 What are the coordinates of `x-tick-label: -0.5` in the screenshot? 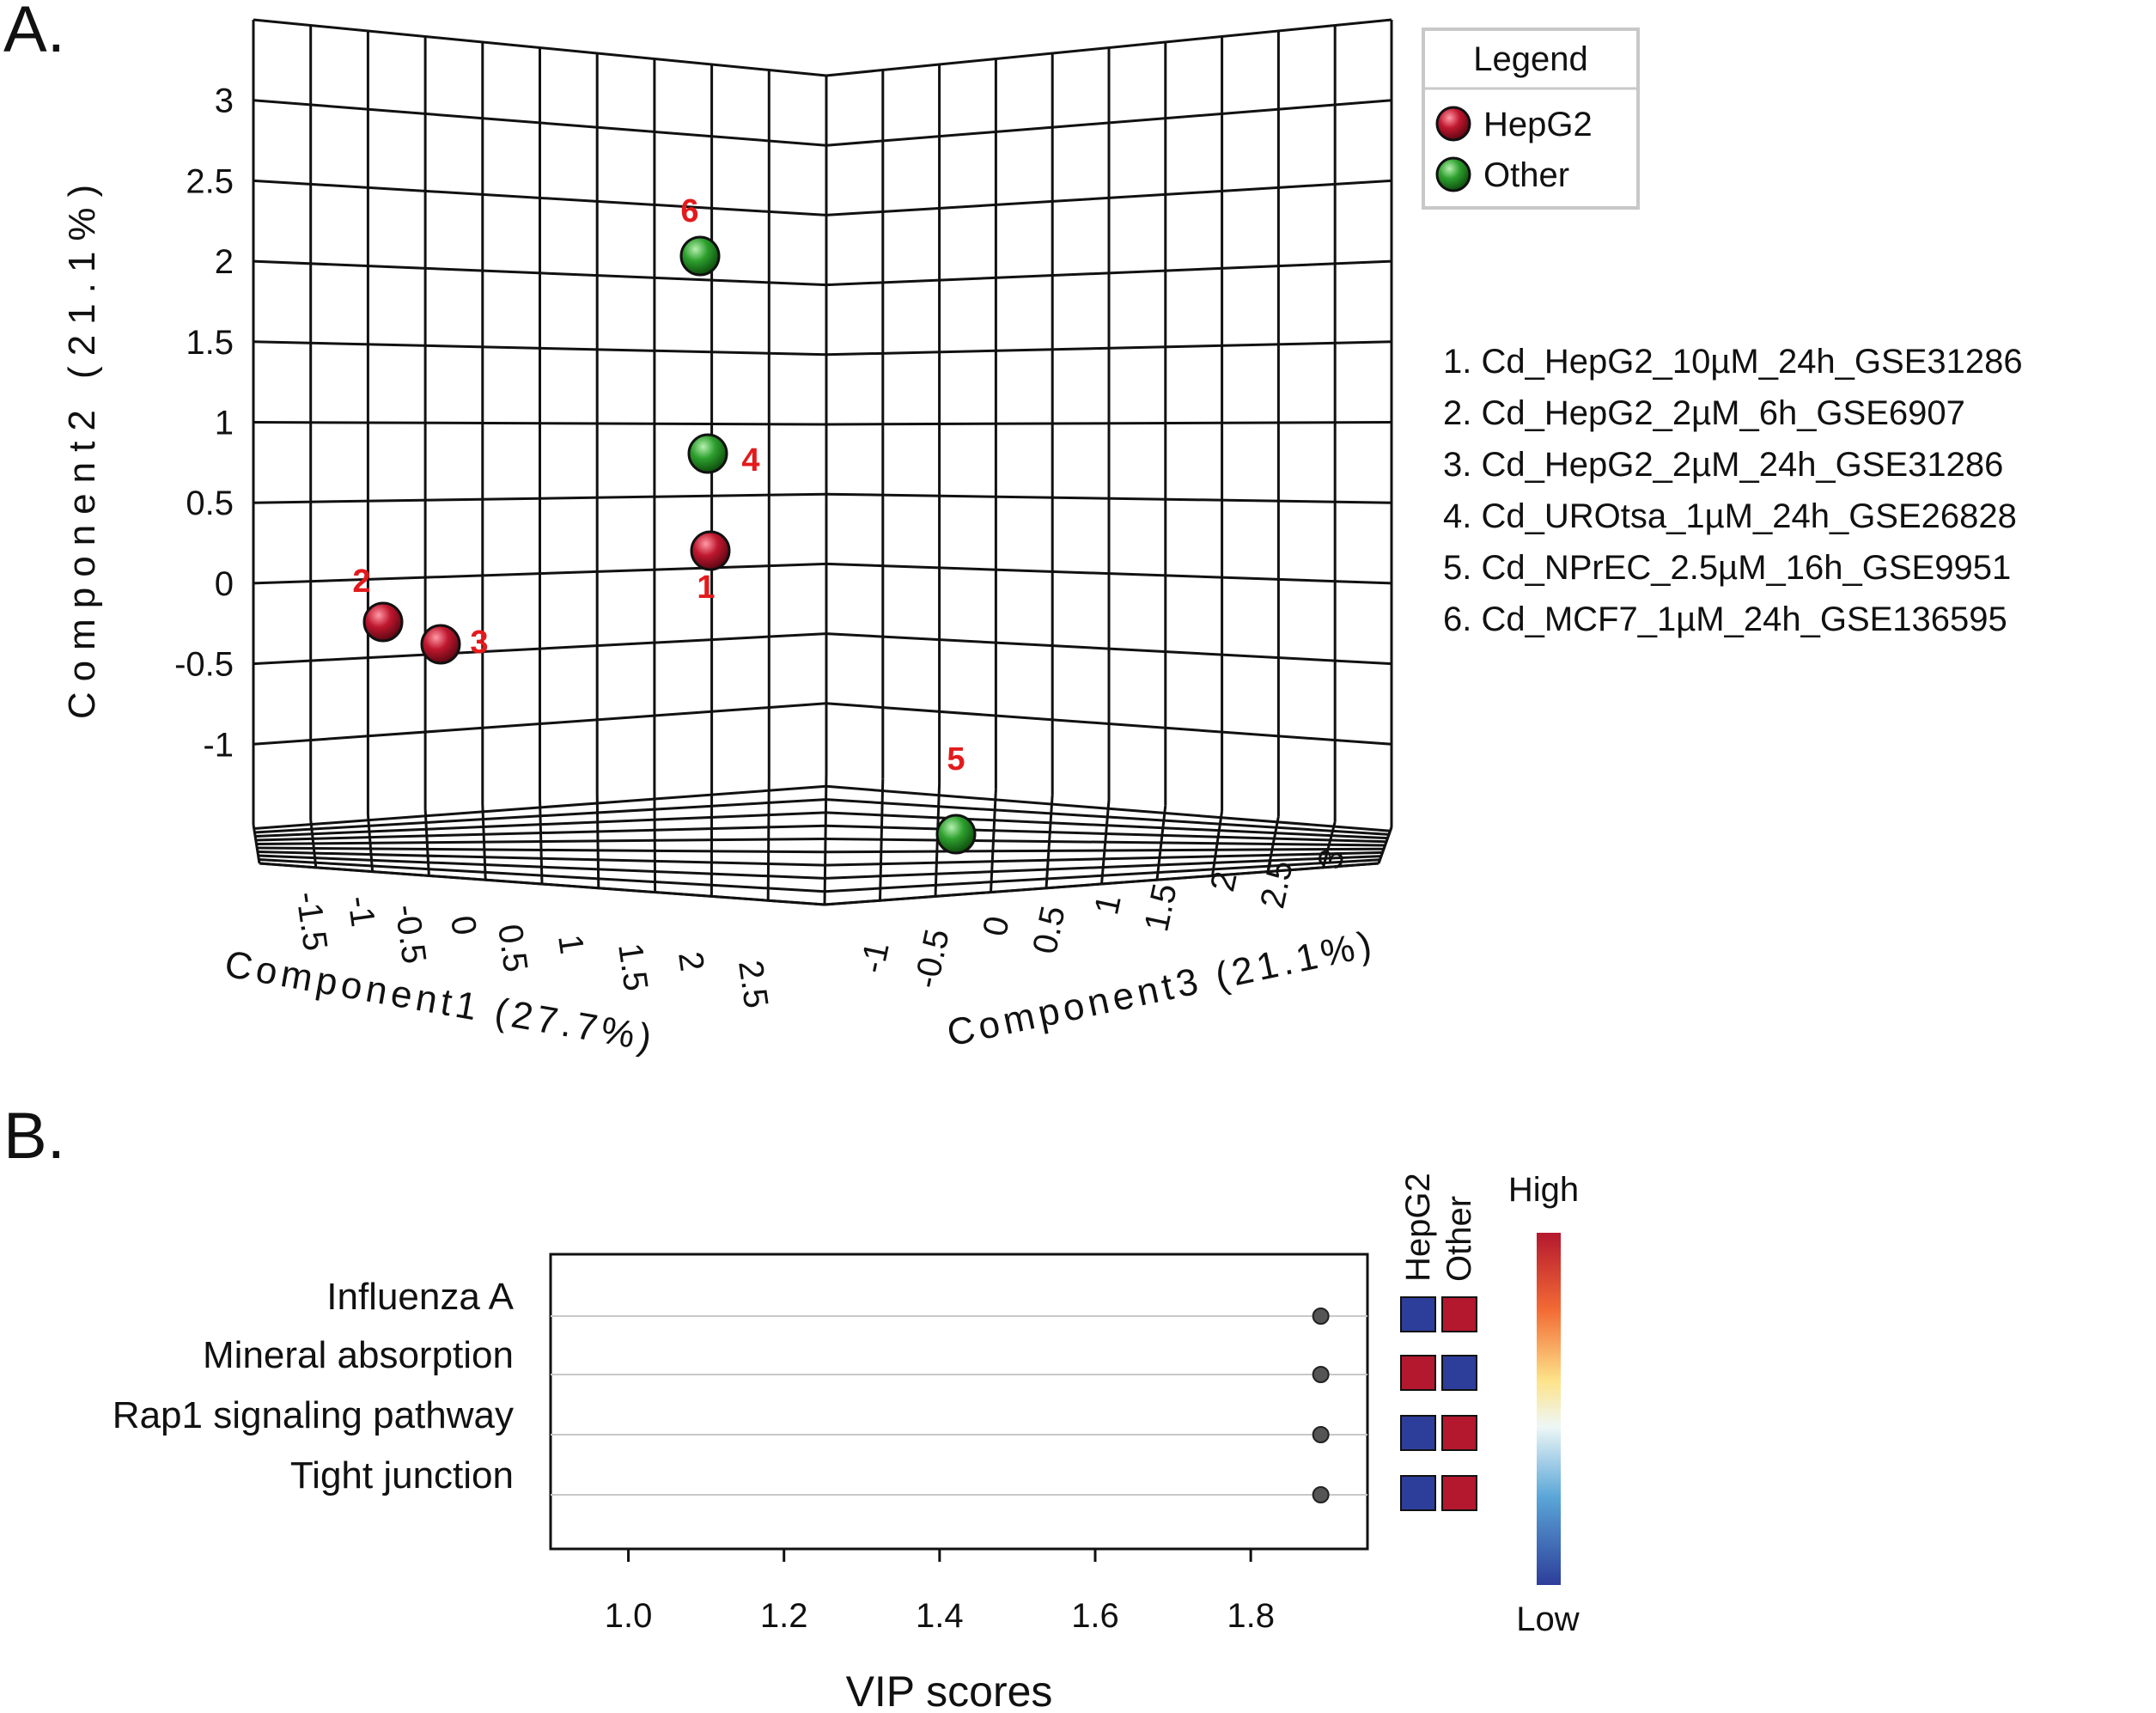 It's located at (410, 934).